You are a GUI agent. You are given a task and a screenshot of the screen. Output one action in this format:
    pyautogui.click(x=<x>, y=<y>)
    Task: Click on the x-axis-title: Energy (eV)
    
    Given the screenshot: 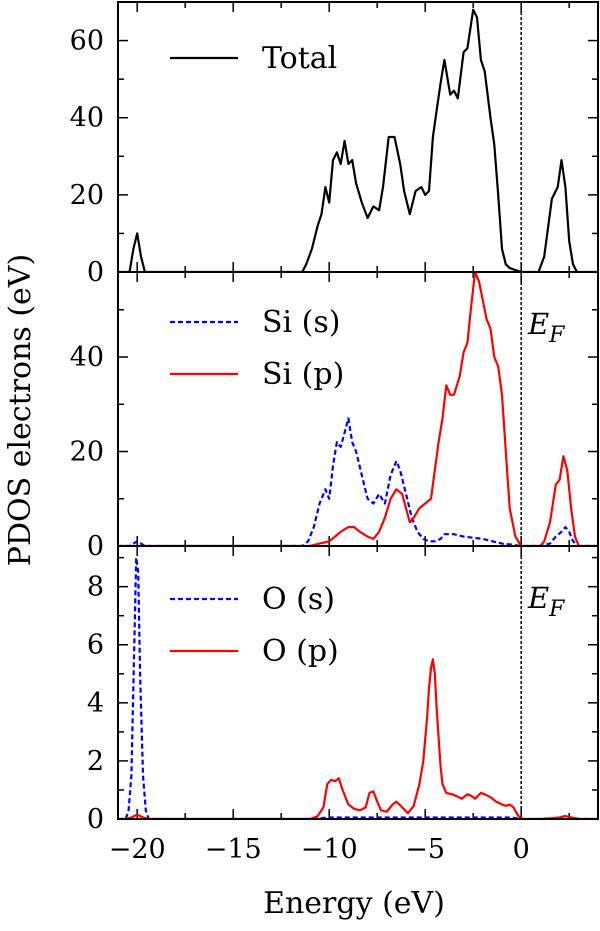 What is the action you would take?
    pyautogui.click(x=354, y=903)
    